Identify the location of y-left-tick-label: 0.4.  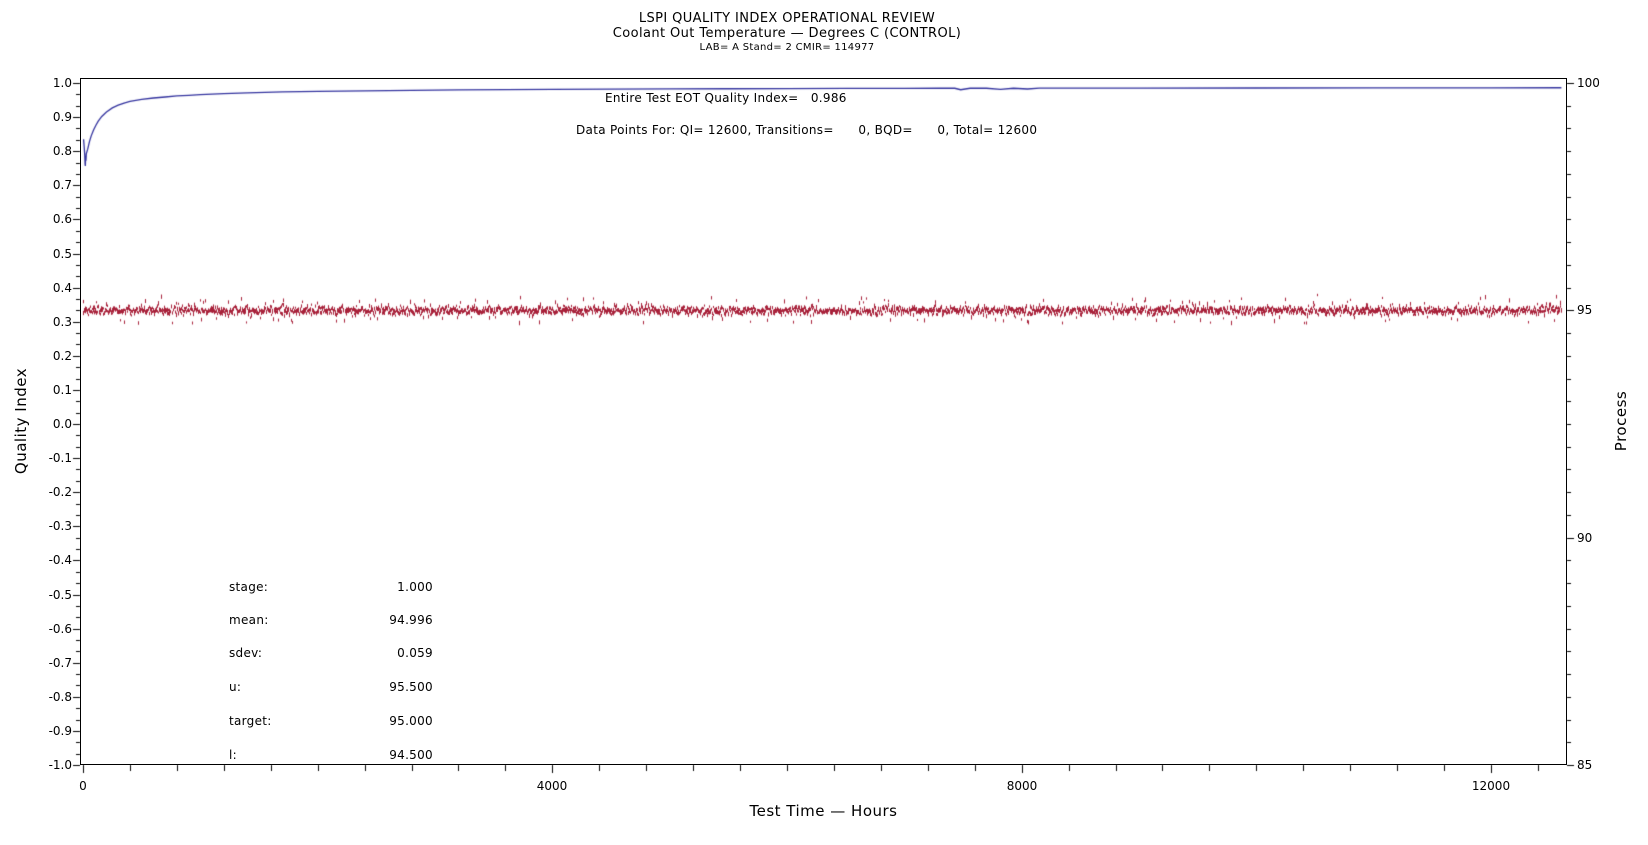
(62, 288).